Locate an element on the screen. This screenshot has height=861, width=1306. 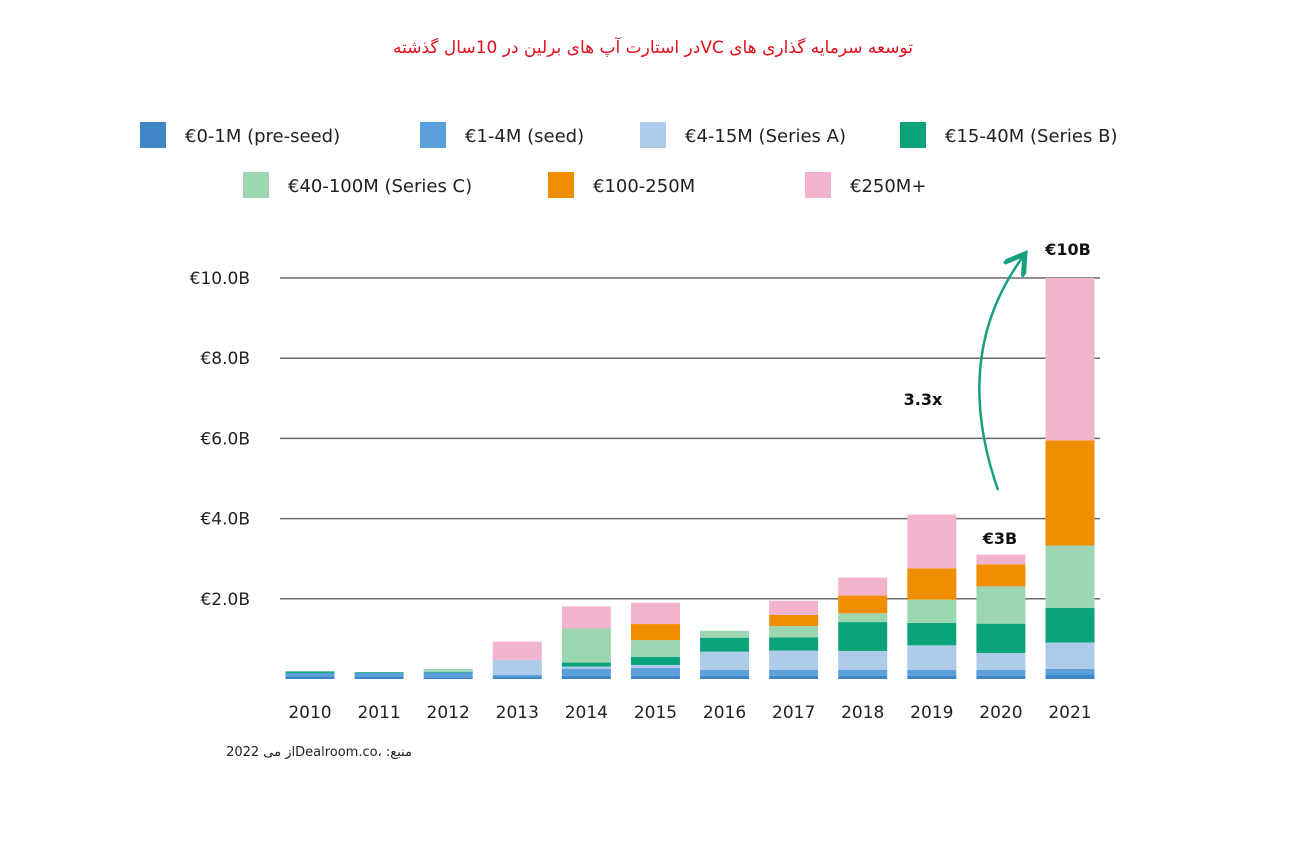
annotation-0: €10B is located at coordinates (1067, 249).